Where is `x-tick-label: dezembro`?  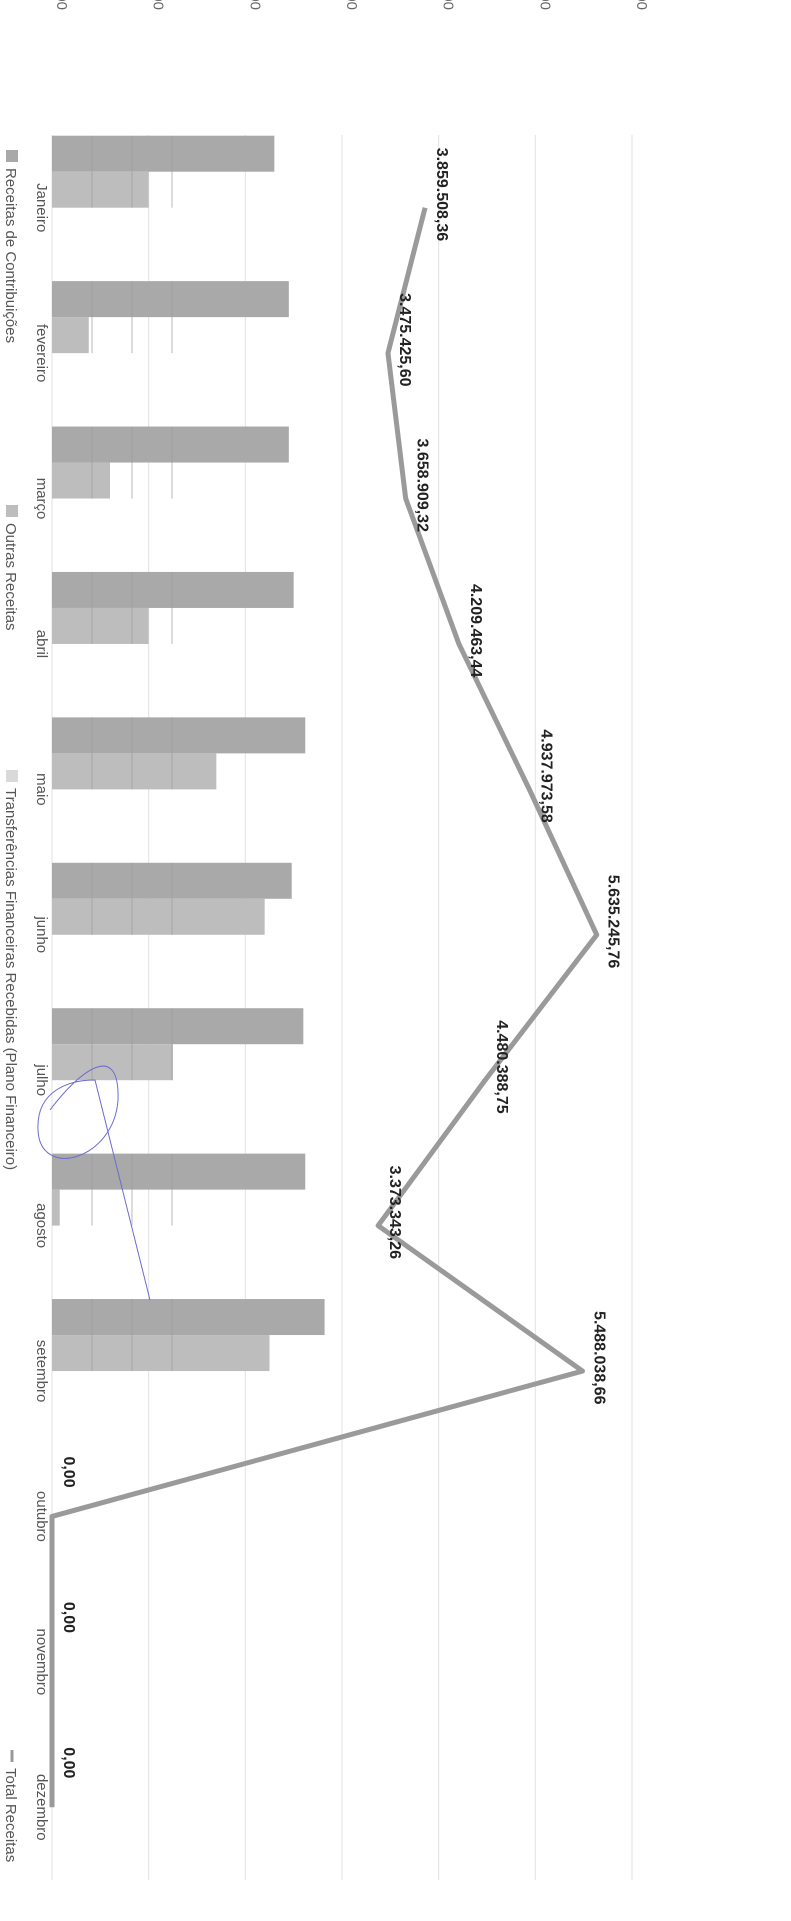 x-tick-label: dezembro is located at coordinates (41, 1807).